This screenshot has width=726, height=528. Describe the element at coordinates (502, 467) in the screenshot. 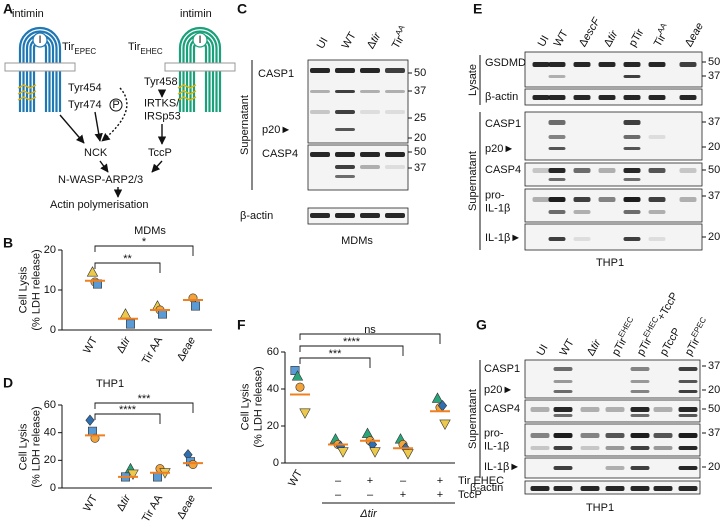

I see `row-label: IL-1β►` at that location.